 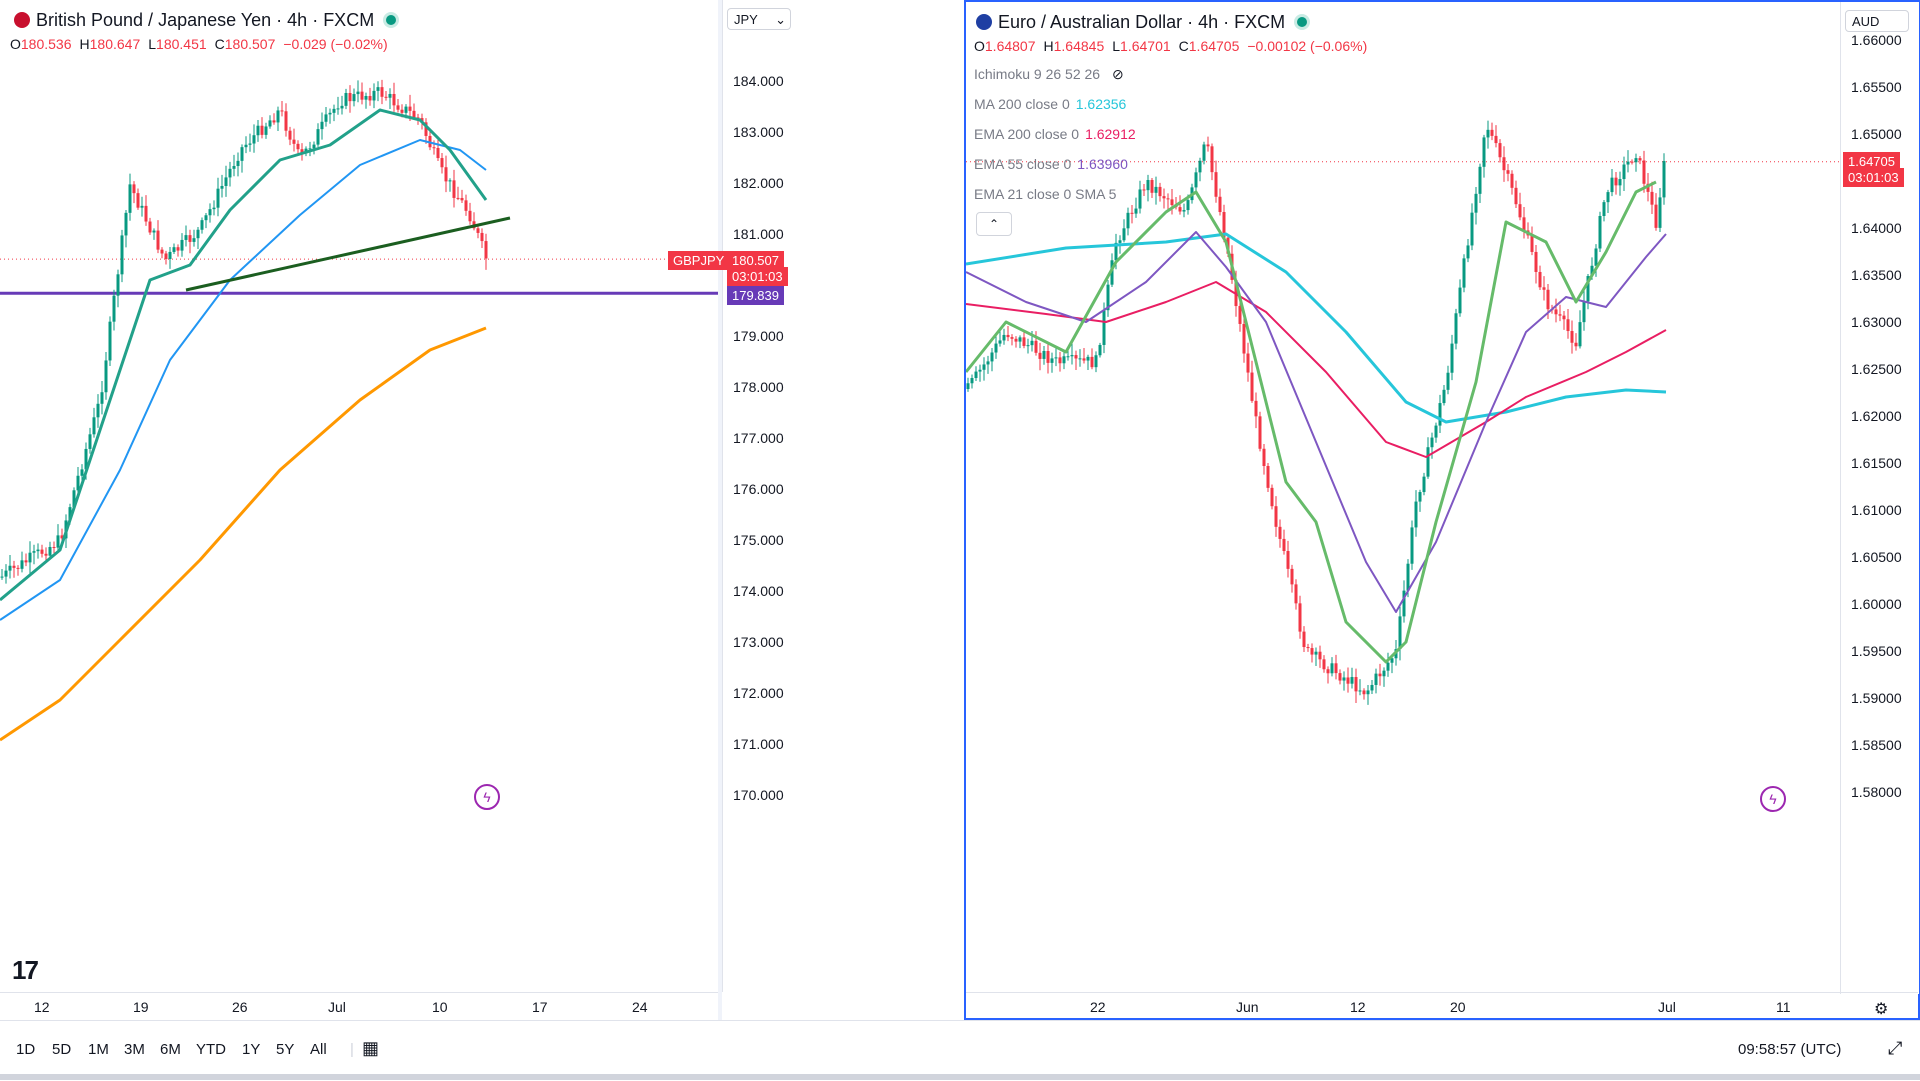 I want to click on high-value: 180.647, so click(x=115, y=44).